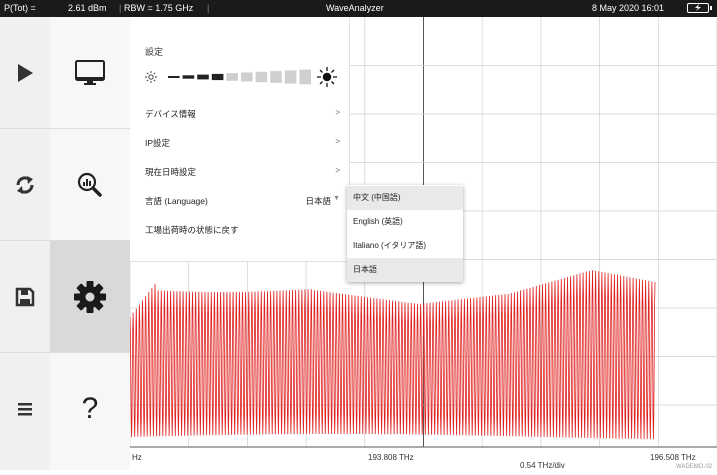 The image size is (717, 475). What do you see at coordinates (327, 77) in the screenshot?
I see `brightness-high-icon` at bounding box center [327, 77].